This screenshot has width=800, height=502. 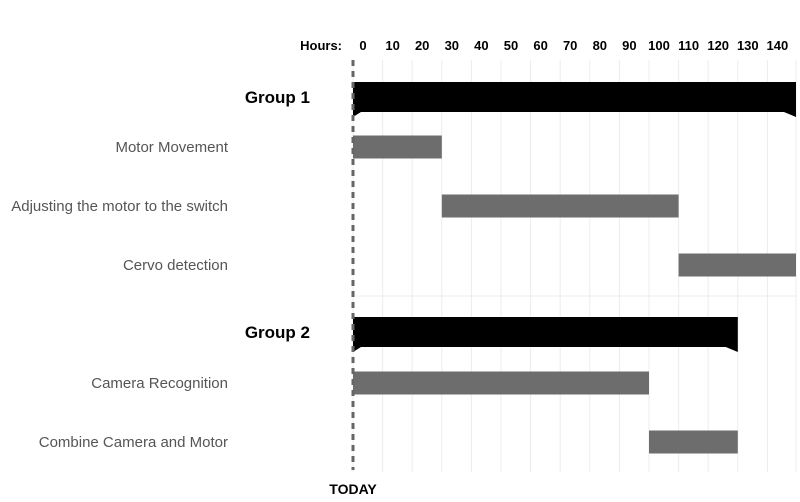 What do you see at coordinates (511, 45) in the screenshot?
I see `x-tick-label-5: 50` at bounding box center [511, 45].